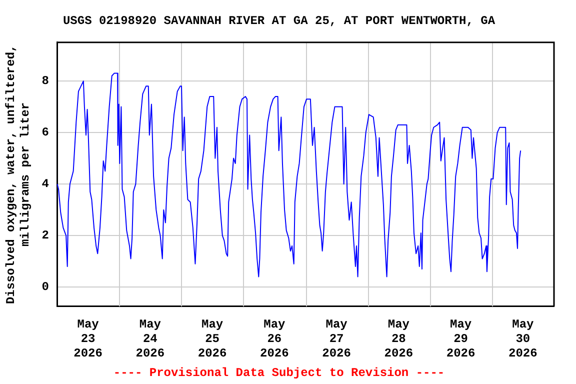 The width and height of the screenshot is (576, 384). Describe the element at coordinates (279, 373) in the screenshot. I see `text: ---- Provisional Data Subject to Revision ----` at that location.